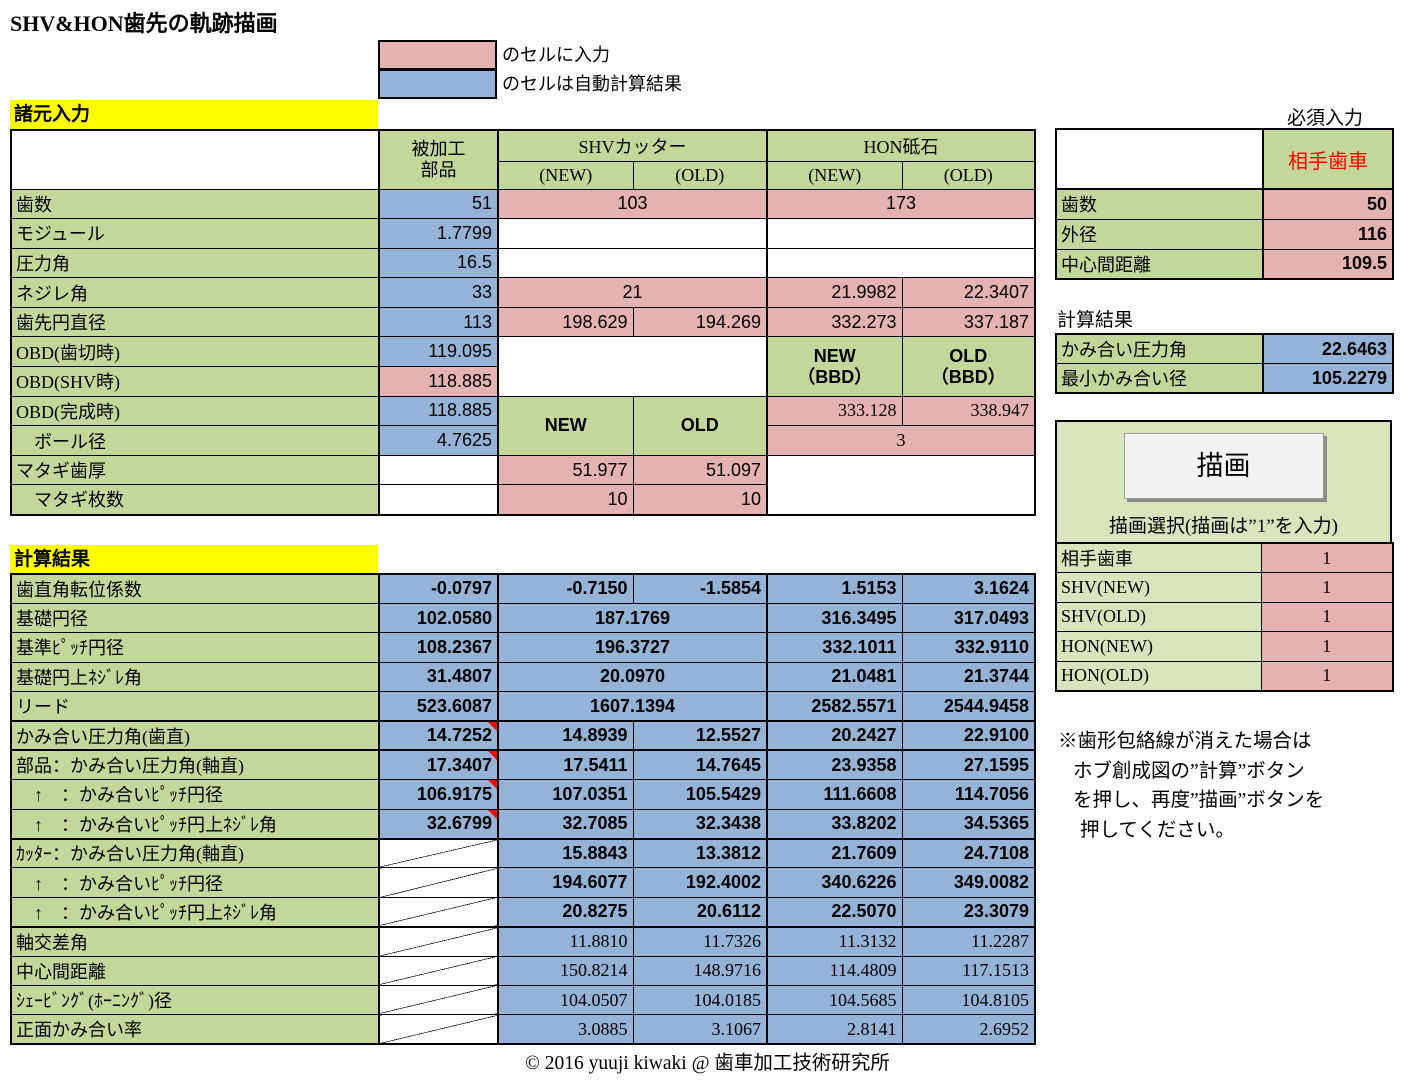  I want to click on legend-auto-swatch, so click(437, 84).